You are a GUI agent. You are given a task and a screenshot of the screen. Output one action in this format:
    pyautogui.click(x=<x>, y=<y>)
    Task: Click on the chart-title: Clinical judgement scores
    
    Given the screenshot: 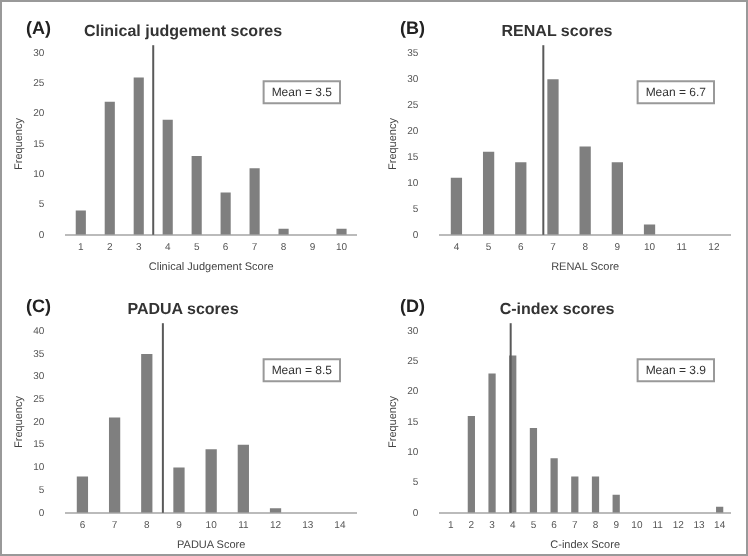 What is the action you would take?
    pyautogui.click(x=183, y=31)
    